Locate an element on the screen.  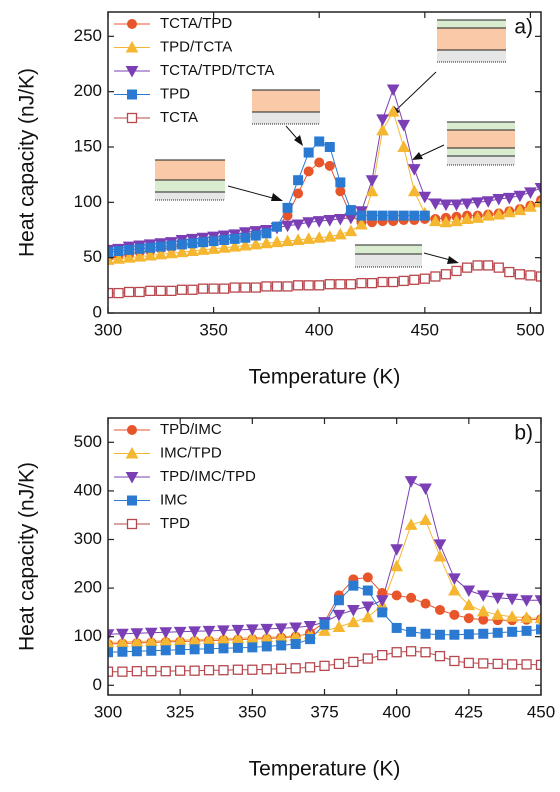
y-tick-label: 100 is located at coordinates (88, 635).